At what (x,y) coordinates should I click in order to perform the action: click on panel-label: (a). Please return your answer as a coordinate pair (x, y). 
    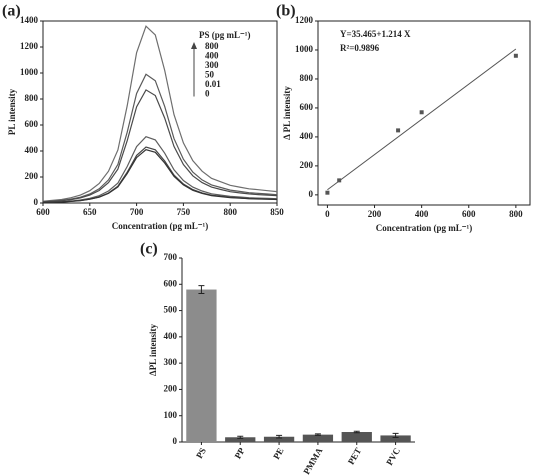
    Looking at the image, I should click on (11, 11).